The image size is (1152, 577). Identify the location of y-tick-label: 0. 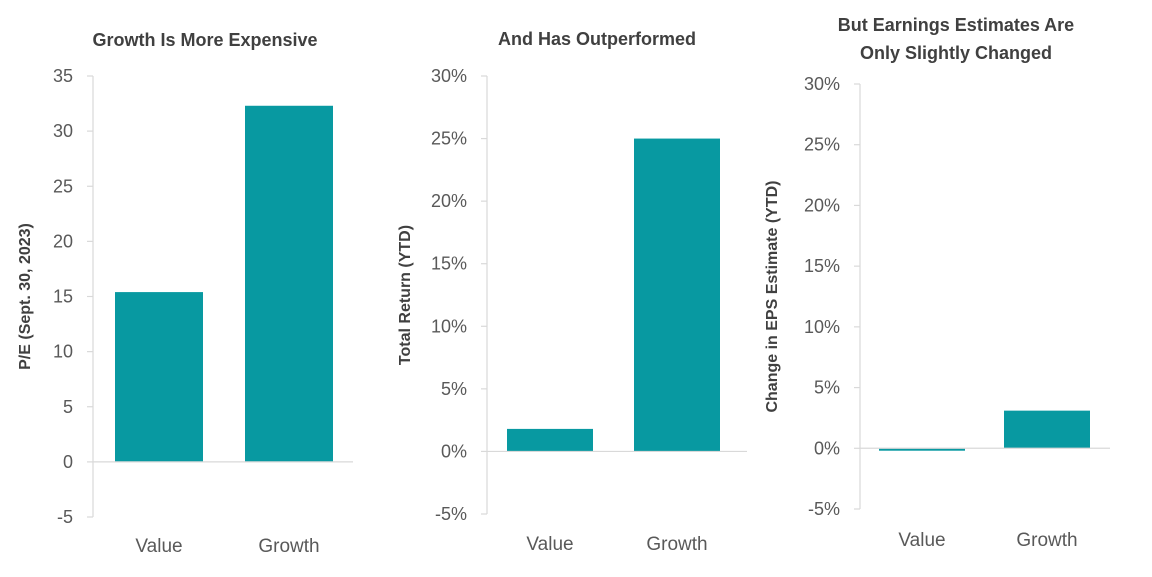
(68, 462).